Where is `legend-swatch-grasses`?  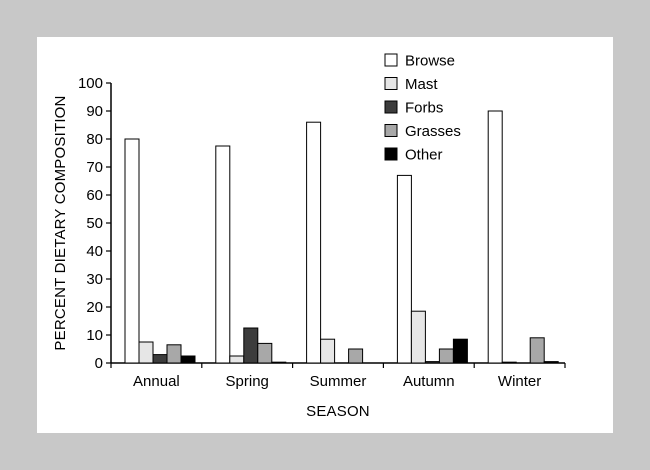
legend-swatch-grasses is located at coordinates (391, 130).